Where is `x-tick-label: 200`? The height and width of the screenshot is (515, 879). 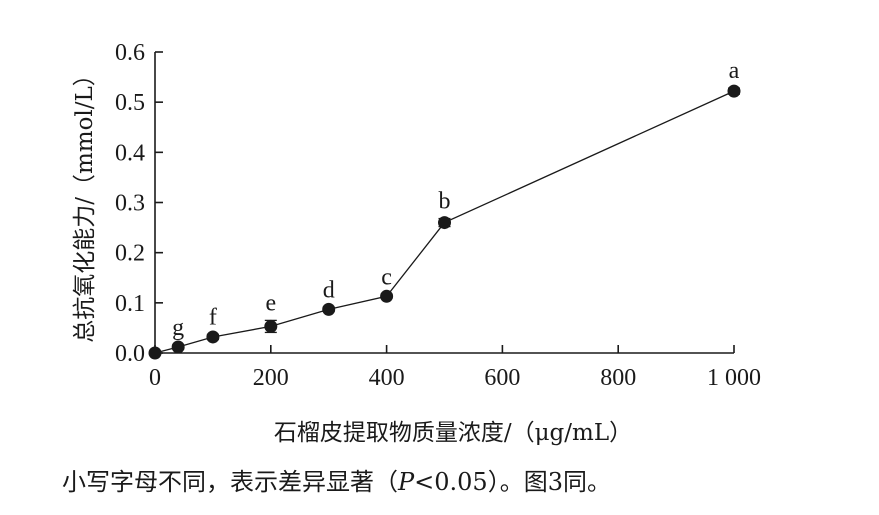 x-tick-label: 200 is located at coordinates (271, 378).